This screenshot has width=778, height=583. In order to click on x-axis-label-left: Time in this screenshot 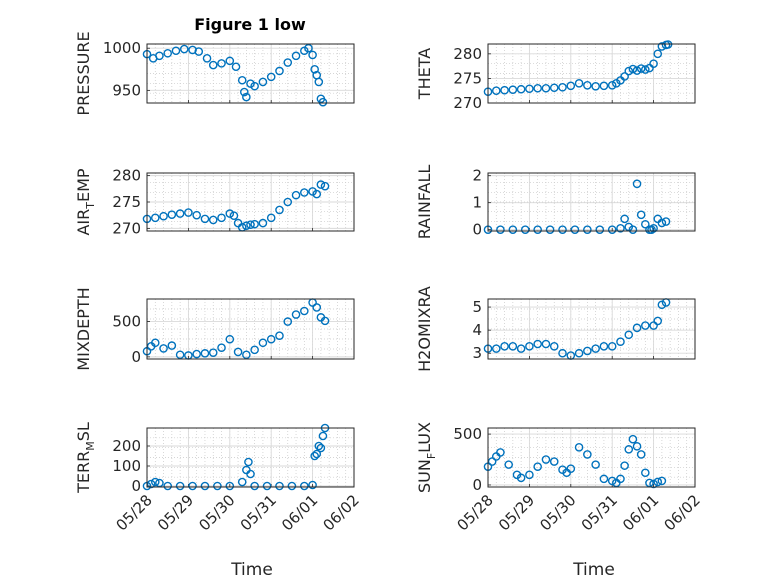, I will do `click(251, 570)`.